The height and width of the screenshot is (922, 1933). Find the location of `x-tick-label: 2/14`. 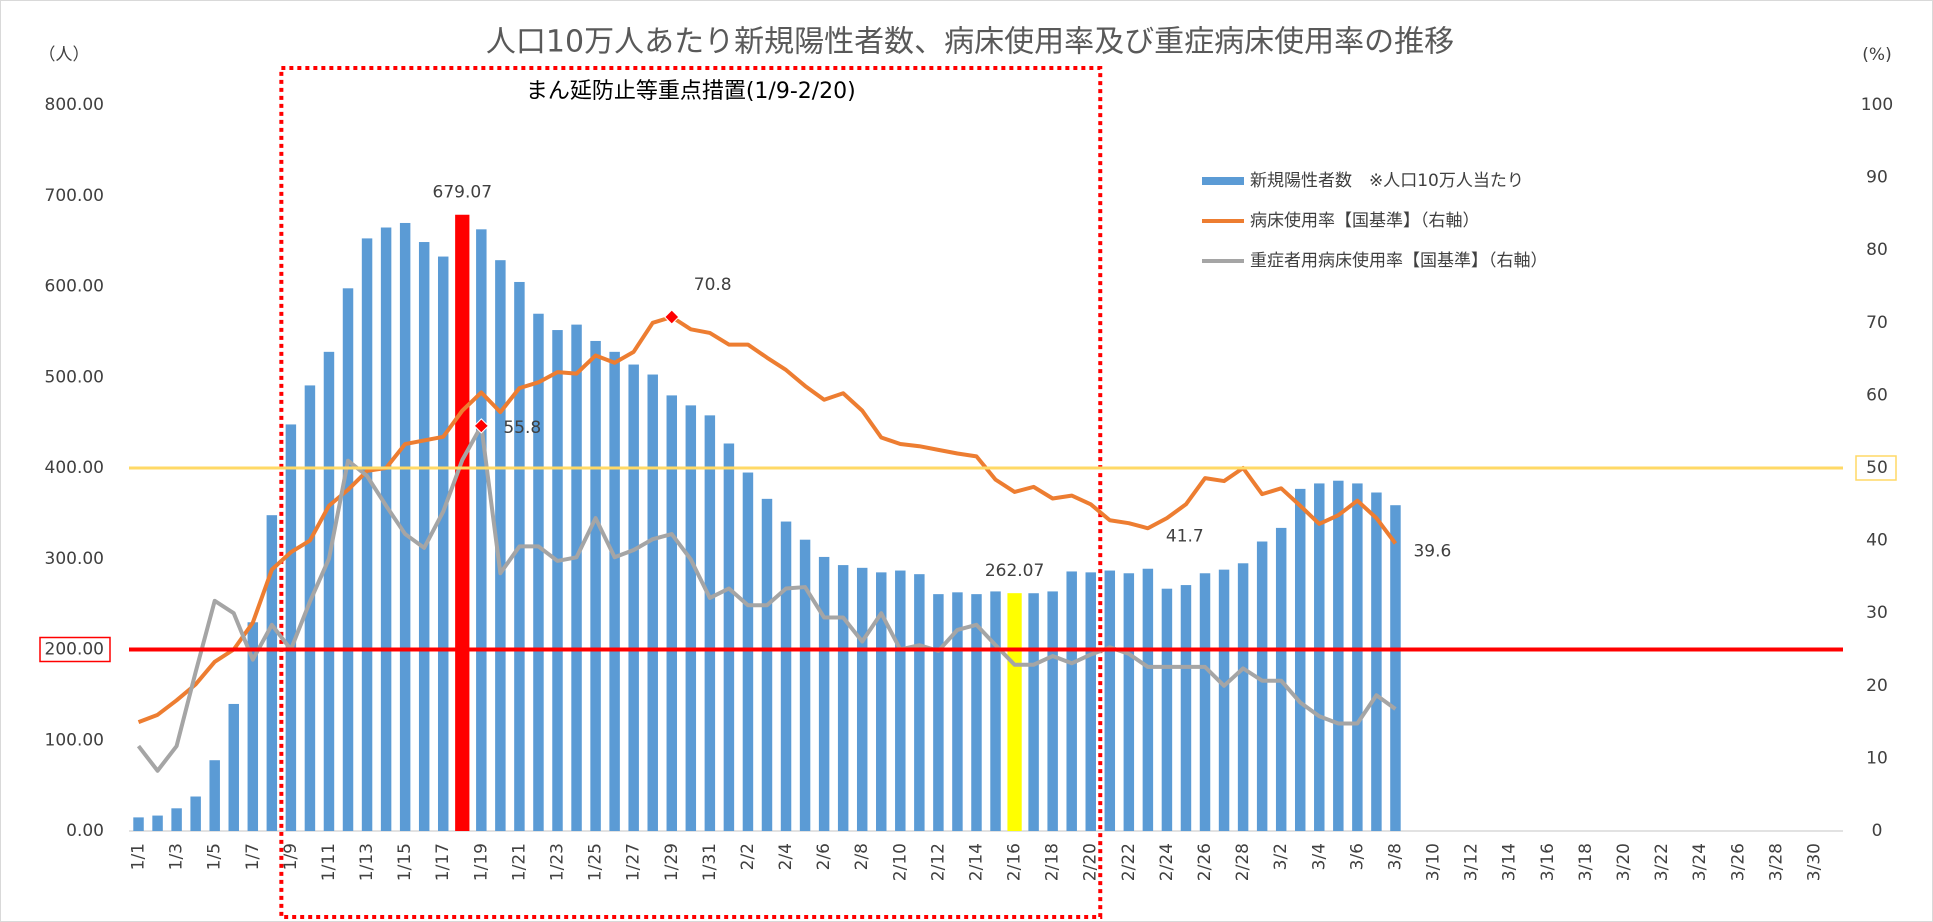

x-tick-label: 2/14 is located at coordinates (976, 862).